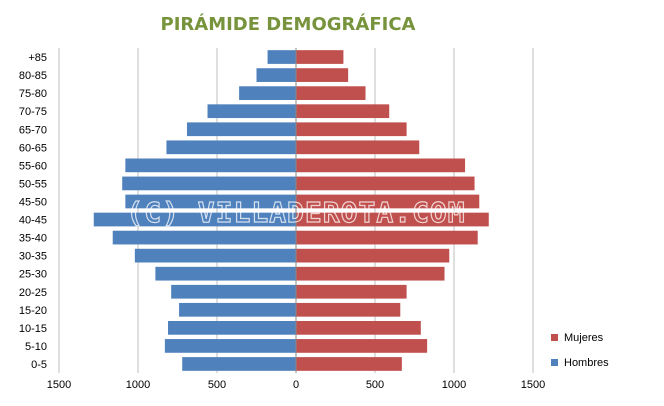 This screenshot has width=664, height=406. What do you see at coordinates (33, 293) in the screenshot?
I see `category-label: 20-25` at bounding box center [33, 293].